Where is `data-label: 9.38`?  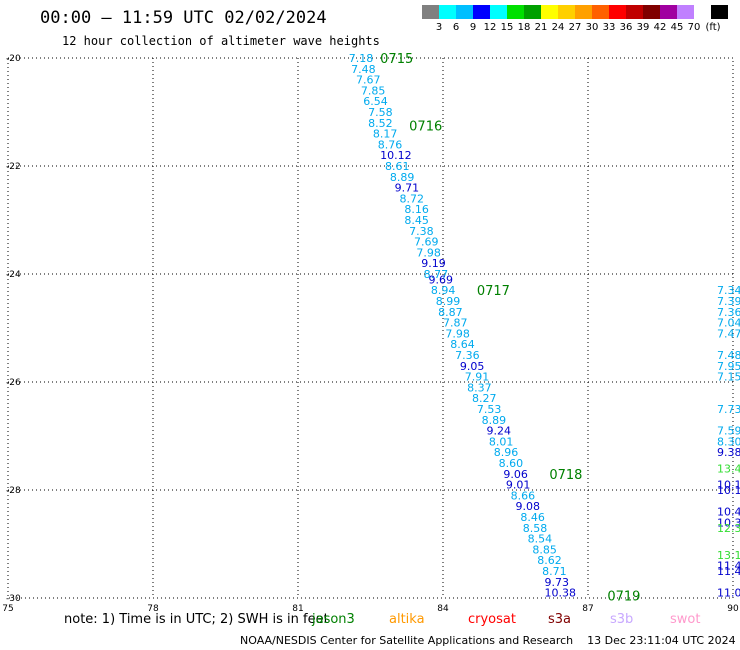 data-label: 9.38 is located at coordinates (728, 452).